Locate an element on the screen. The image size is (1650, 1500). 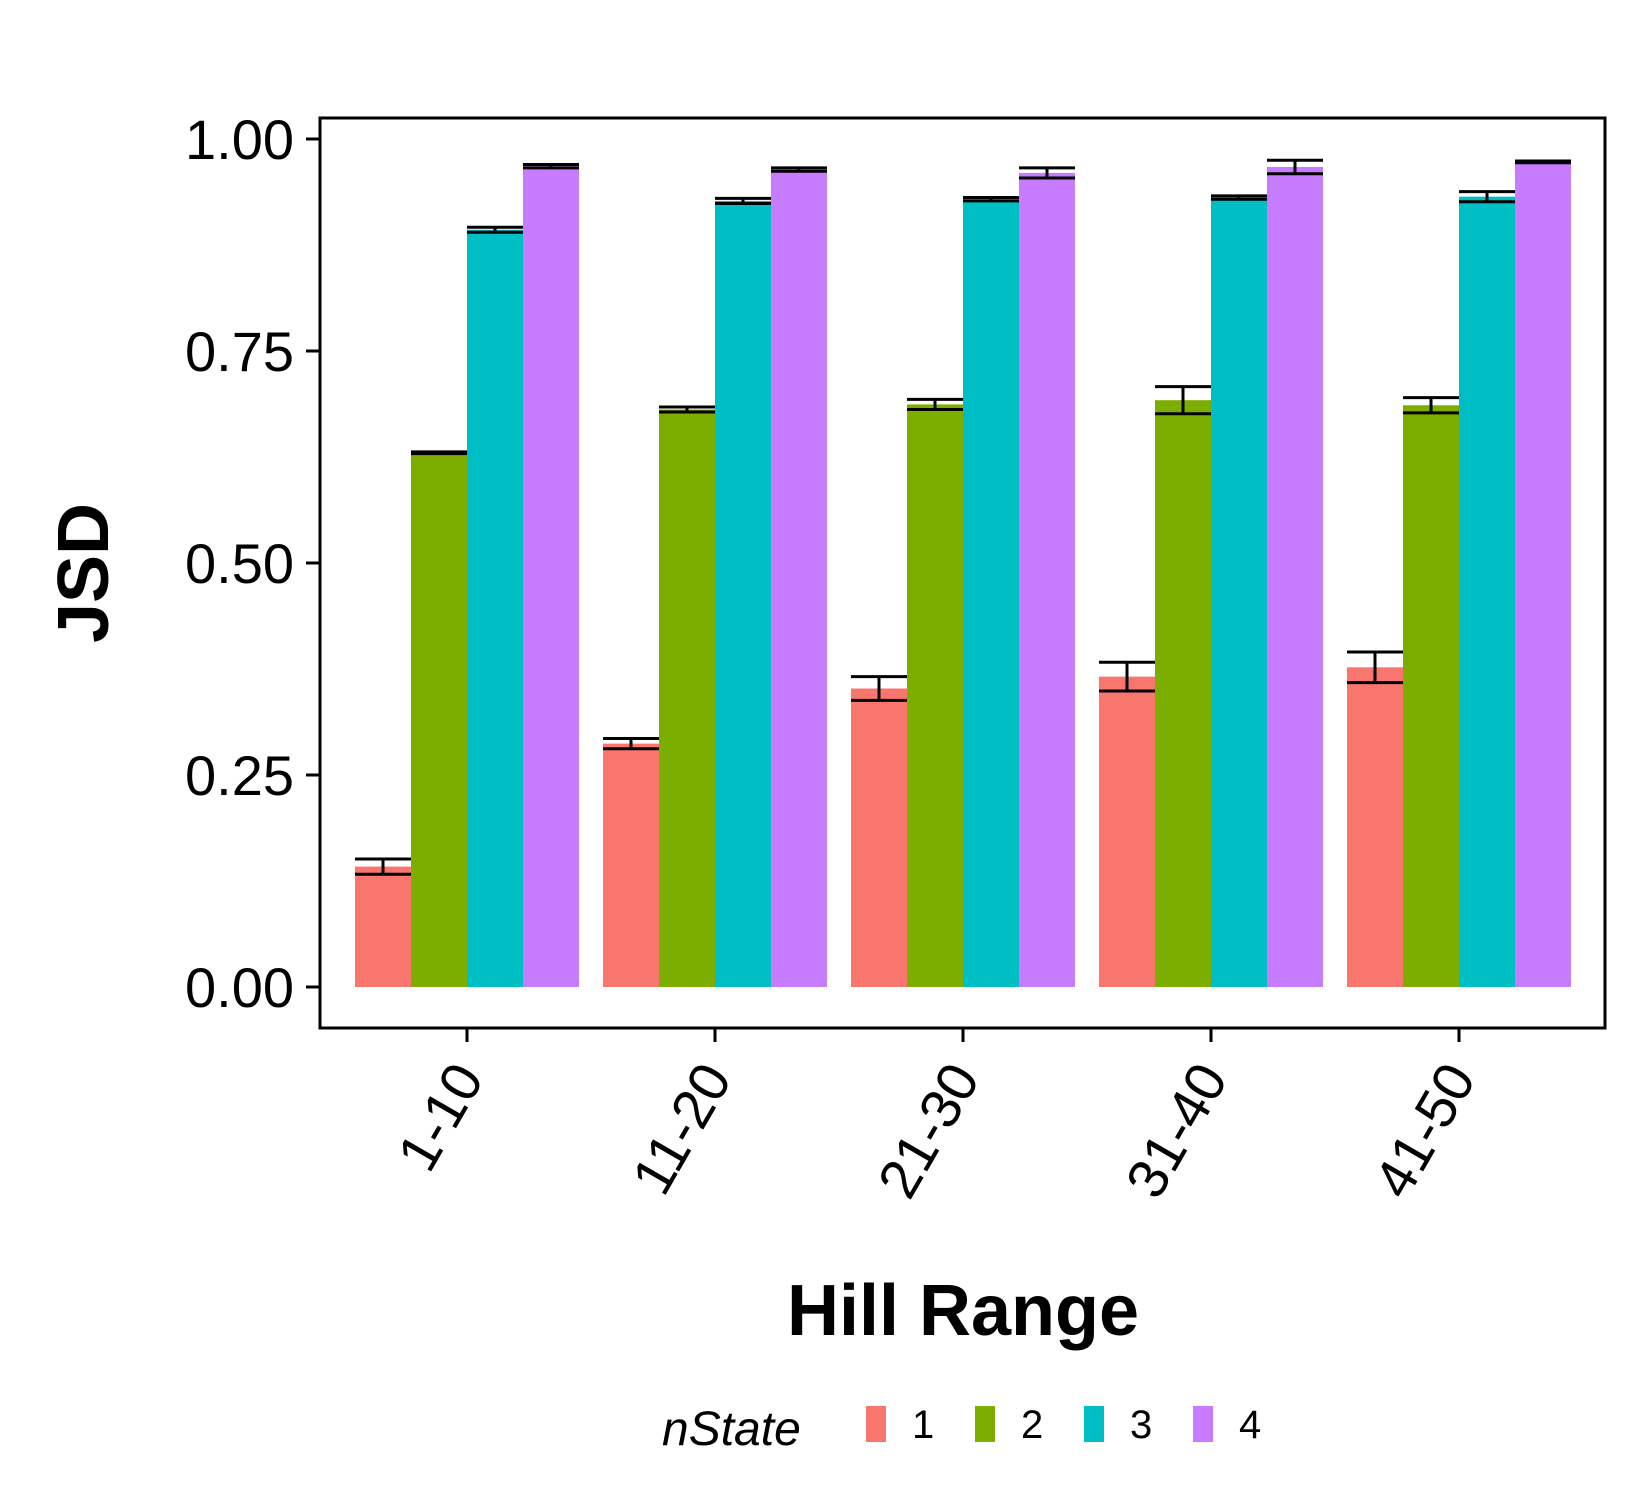
legend-title: nState is located at coordinates (731, 1429).